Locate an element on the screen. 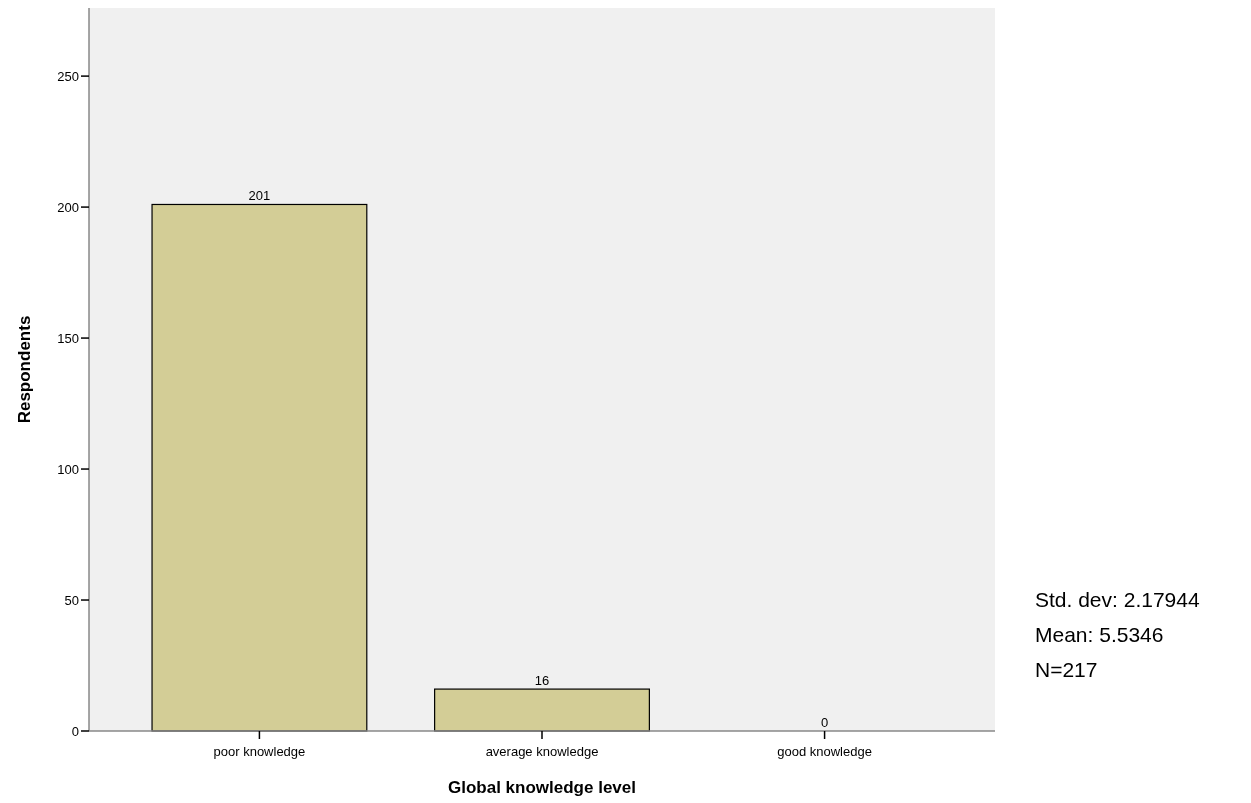  y-tick-label: 0 is located at coordinates (75, 731).